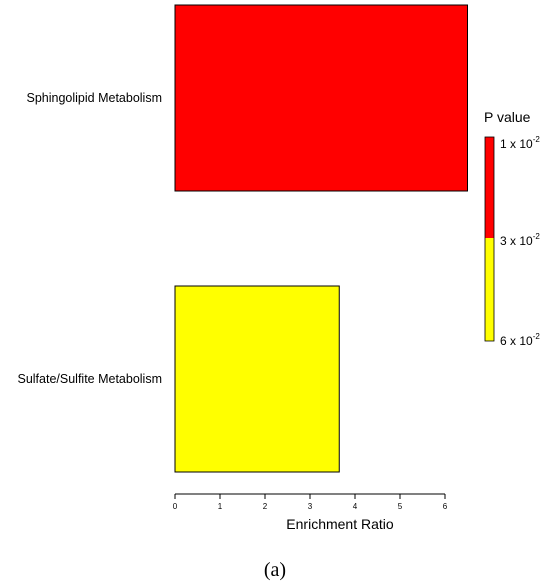  Describe the element at coordinates (175, 506) in the screenshot. I see `x-tick-label-0: 0` at that location.